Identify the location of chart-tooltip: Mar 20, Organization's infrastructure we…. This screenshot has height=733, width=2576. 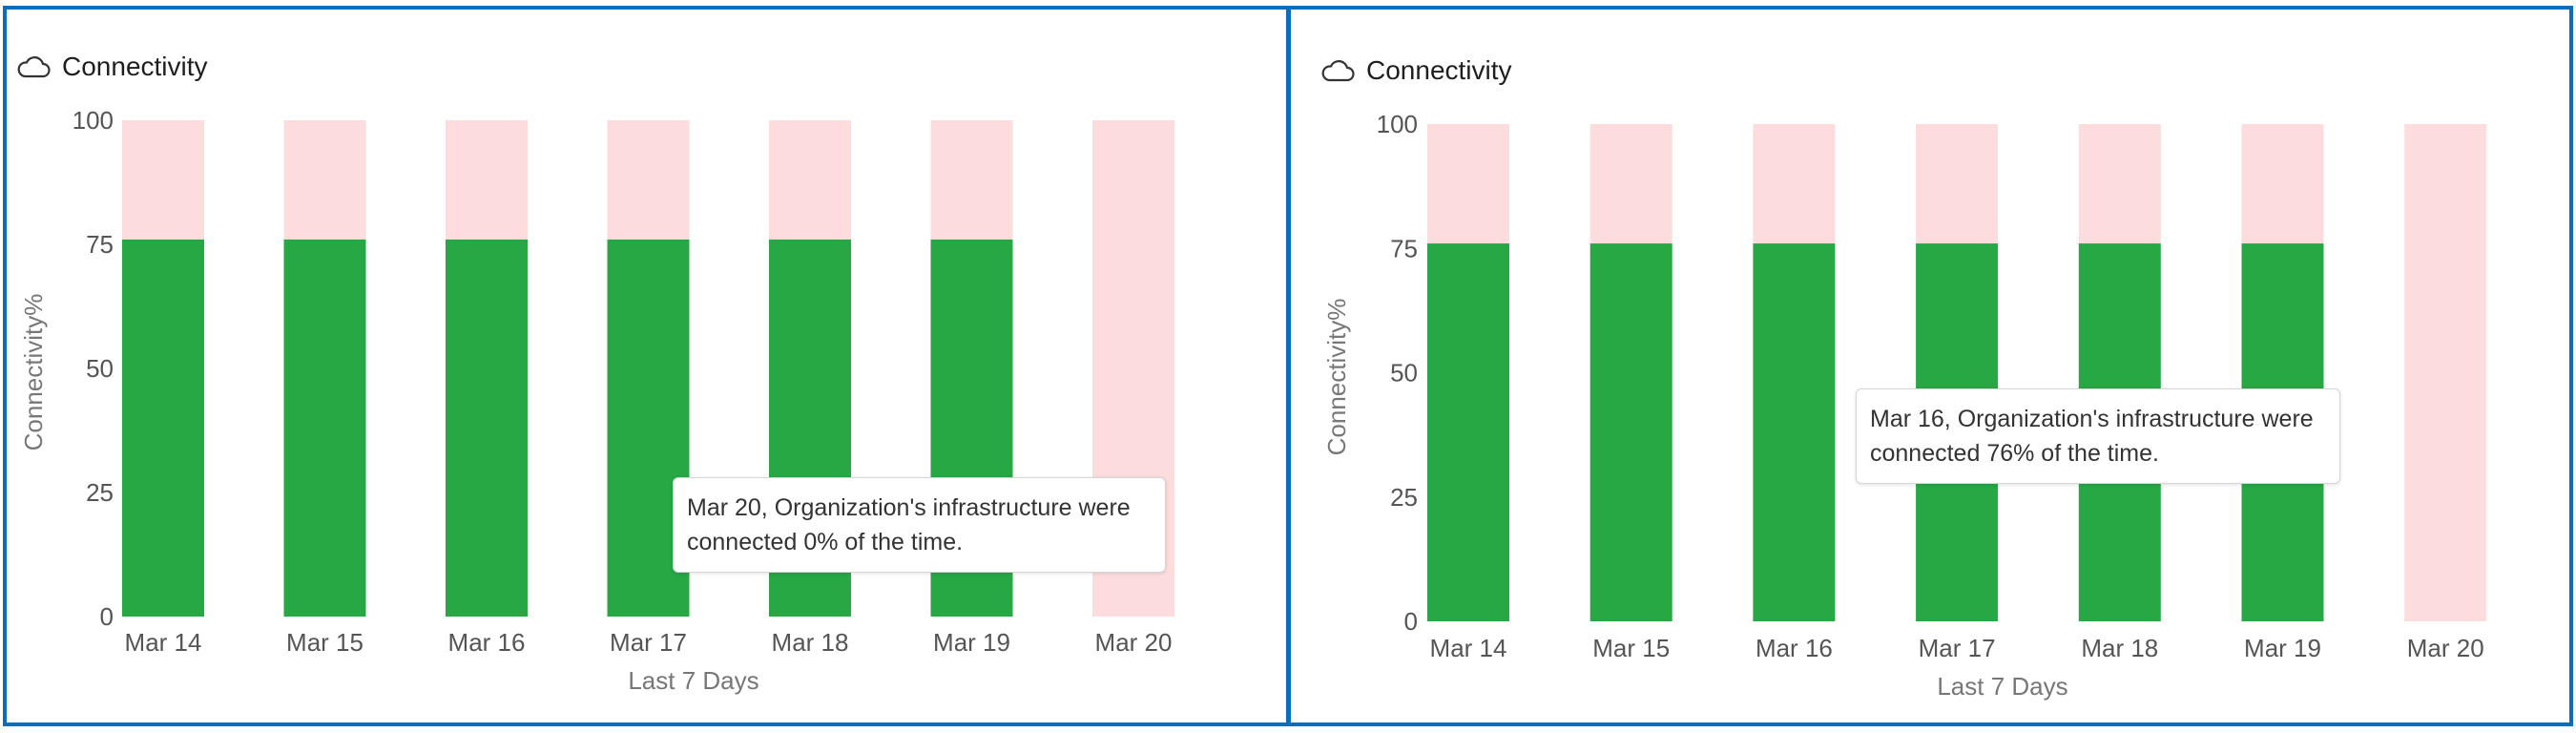
(919, 525).